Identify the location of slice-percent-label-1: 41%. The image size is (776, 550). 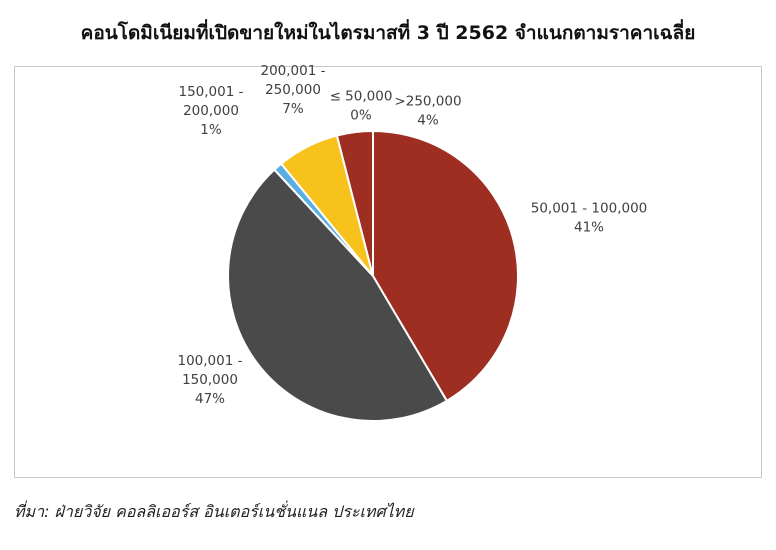
(589, 228).